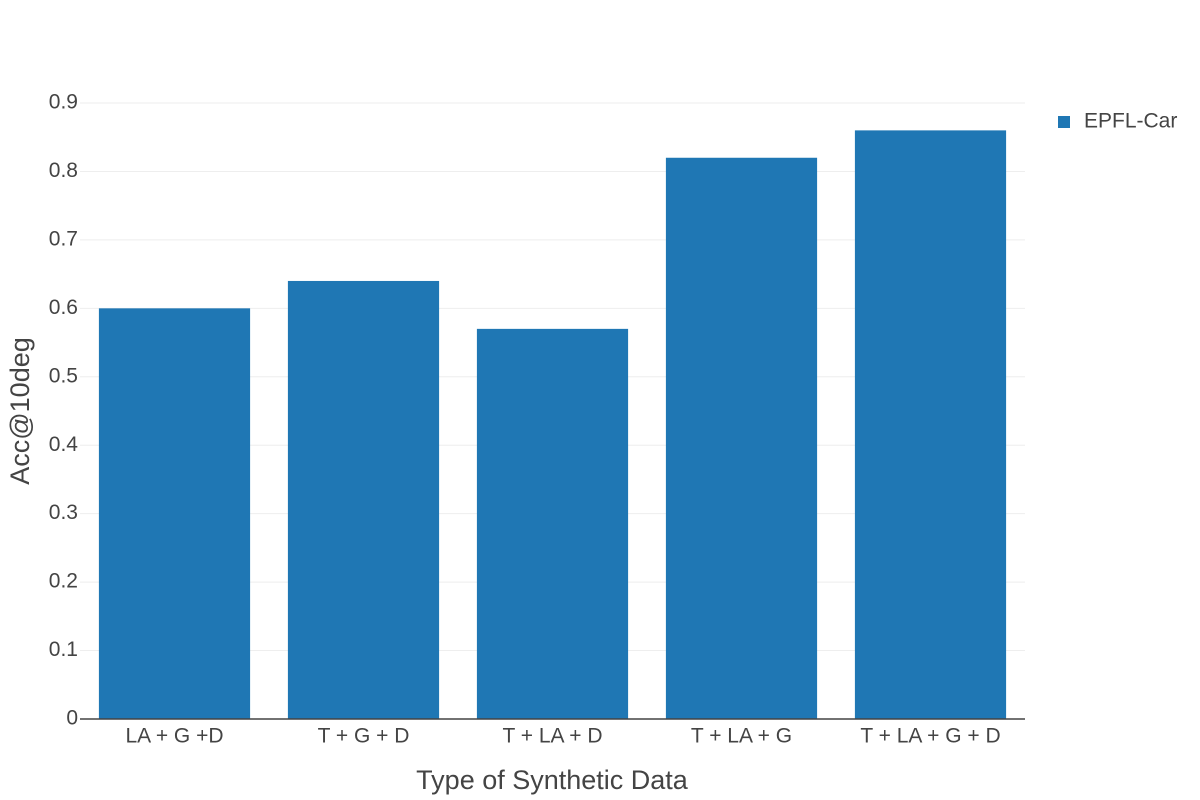 Image resolution: width=1200 pixels, height=800 pixels. What do you see at coordinates (63, 375) in the screenshot?
I see `y-tick-label: 0.5` at bounding box center [63, 375].